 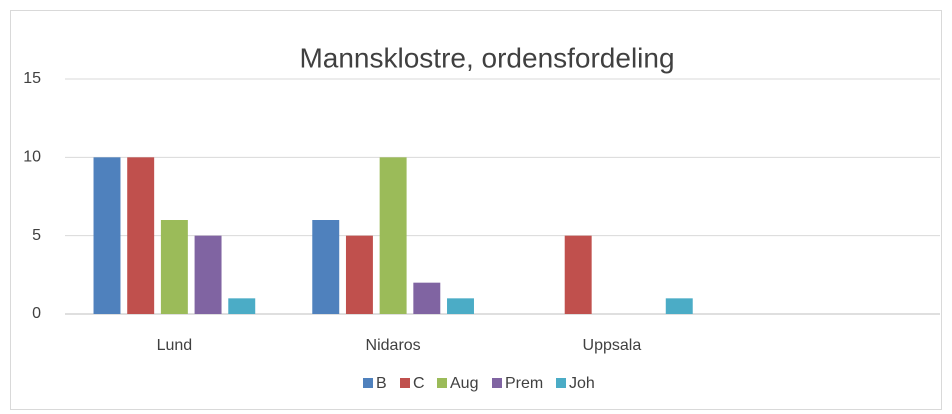 What do you see at coordinates (419, 383) in the screenshot?
I see `legend-label: C` at bounding box center [419, 383].